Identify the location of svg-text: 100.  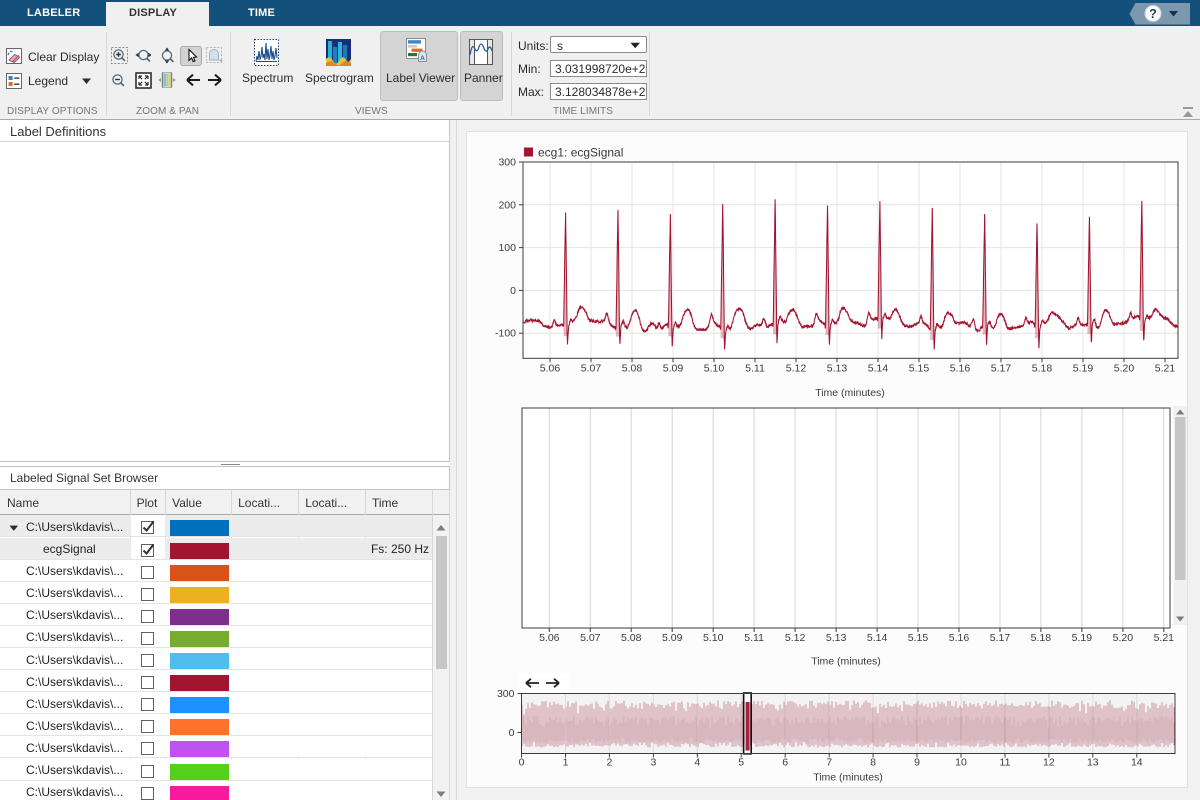
(507, 248).